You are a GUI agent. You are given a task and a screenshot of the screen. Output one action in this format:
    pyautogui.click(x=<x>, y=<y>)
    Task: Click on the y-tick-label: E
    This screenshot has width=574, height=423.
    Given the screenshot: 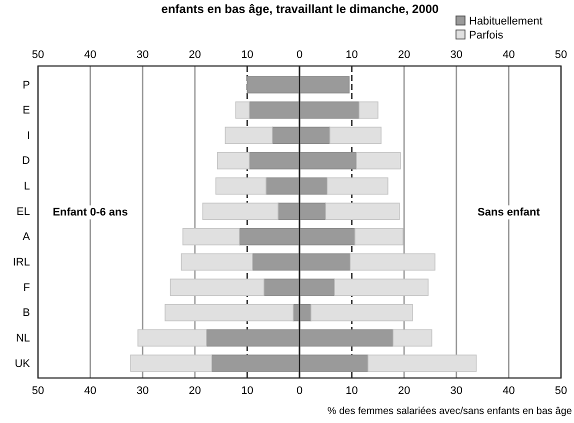 What is the action you would take?
    pyautogui.click(x=26, y=110)
    